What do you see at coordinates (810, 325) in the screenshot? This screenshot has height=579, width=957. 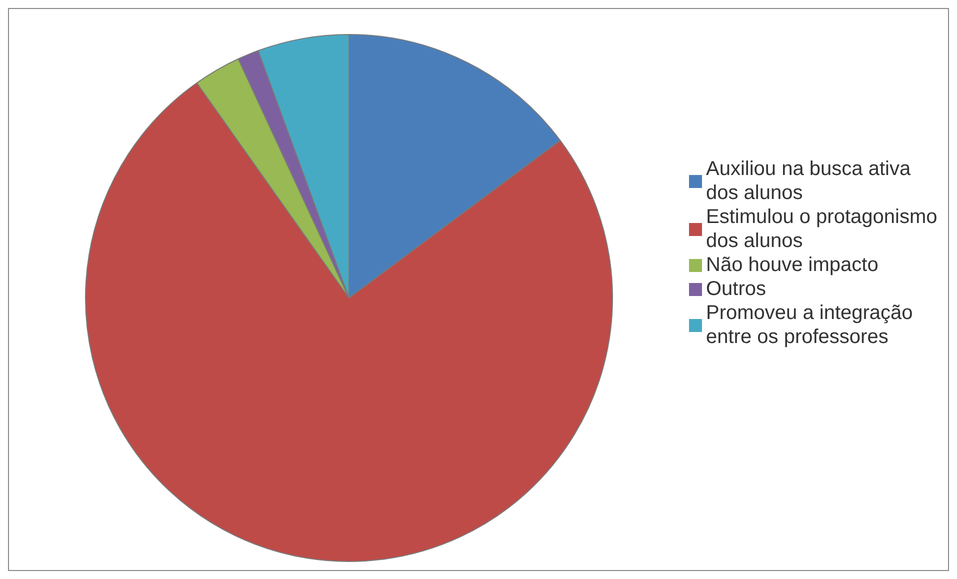 I see `legend-label: Promoveu a integração entre os professores` at bounding box center [810, 325].